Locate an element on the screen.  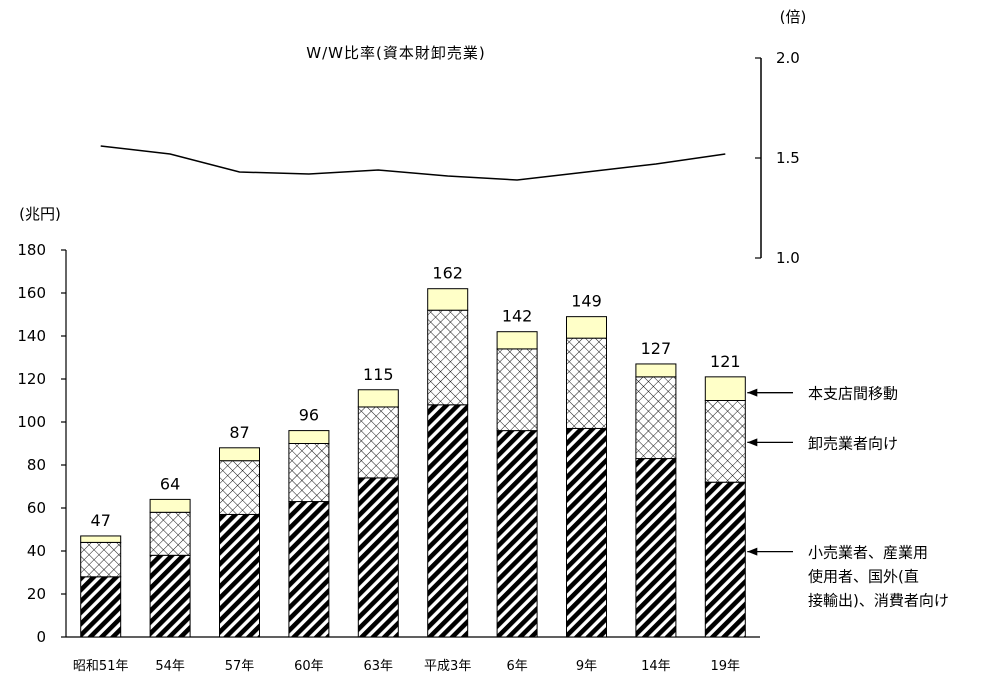
ratio-axis-unit: (倍) is located at coordinates (793, 17).